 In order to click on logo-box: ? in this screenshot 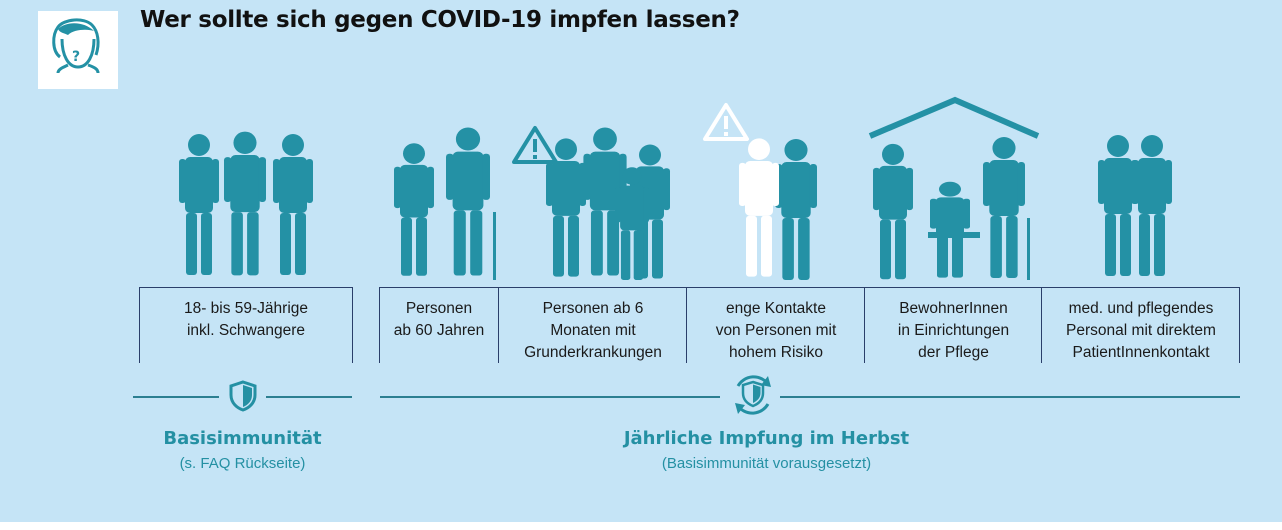, I will do `click(78, 50)`.